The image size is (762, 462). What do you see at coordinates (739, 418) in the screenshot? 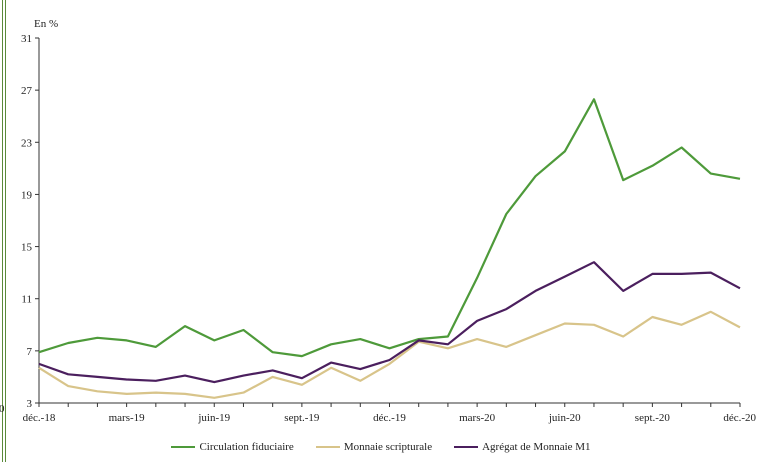
I see `x-tick-label: déc.-20` at bounding box center [739, 418].